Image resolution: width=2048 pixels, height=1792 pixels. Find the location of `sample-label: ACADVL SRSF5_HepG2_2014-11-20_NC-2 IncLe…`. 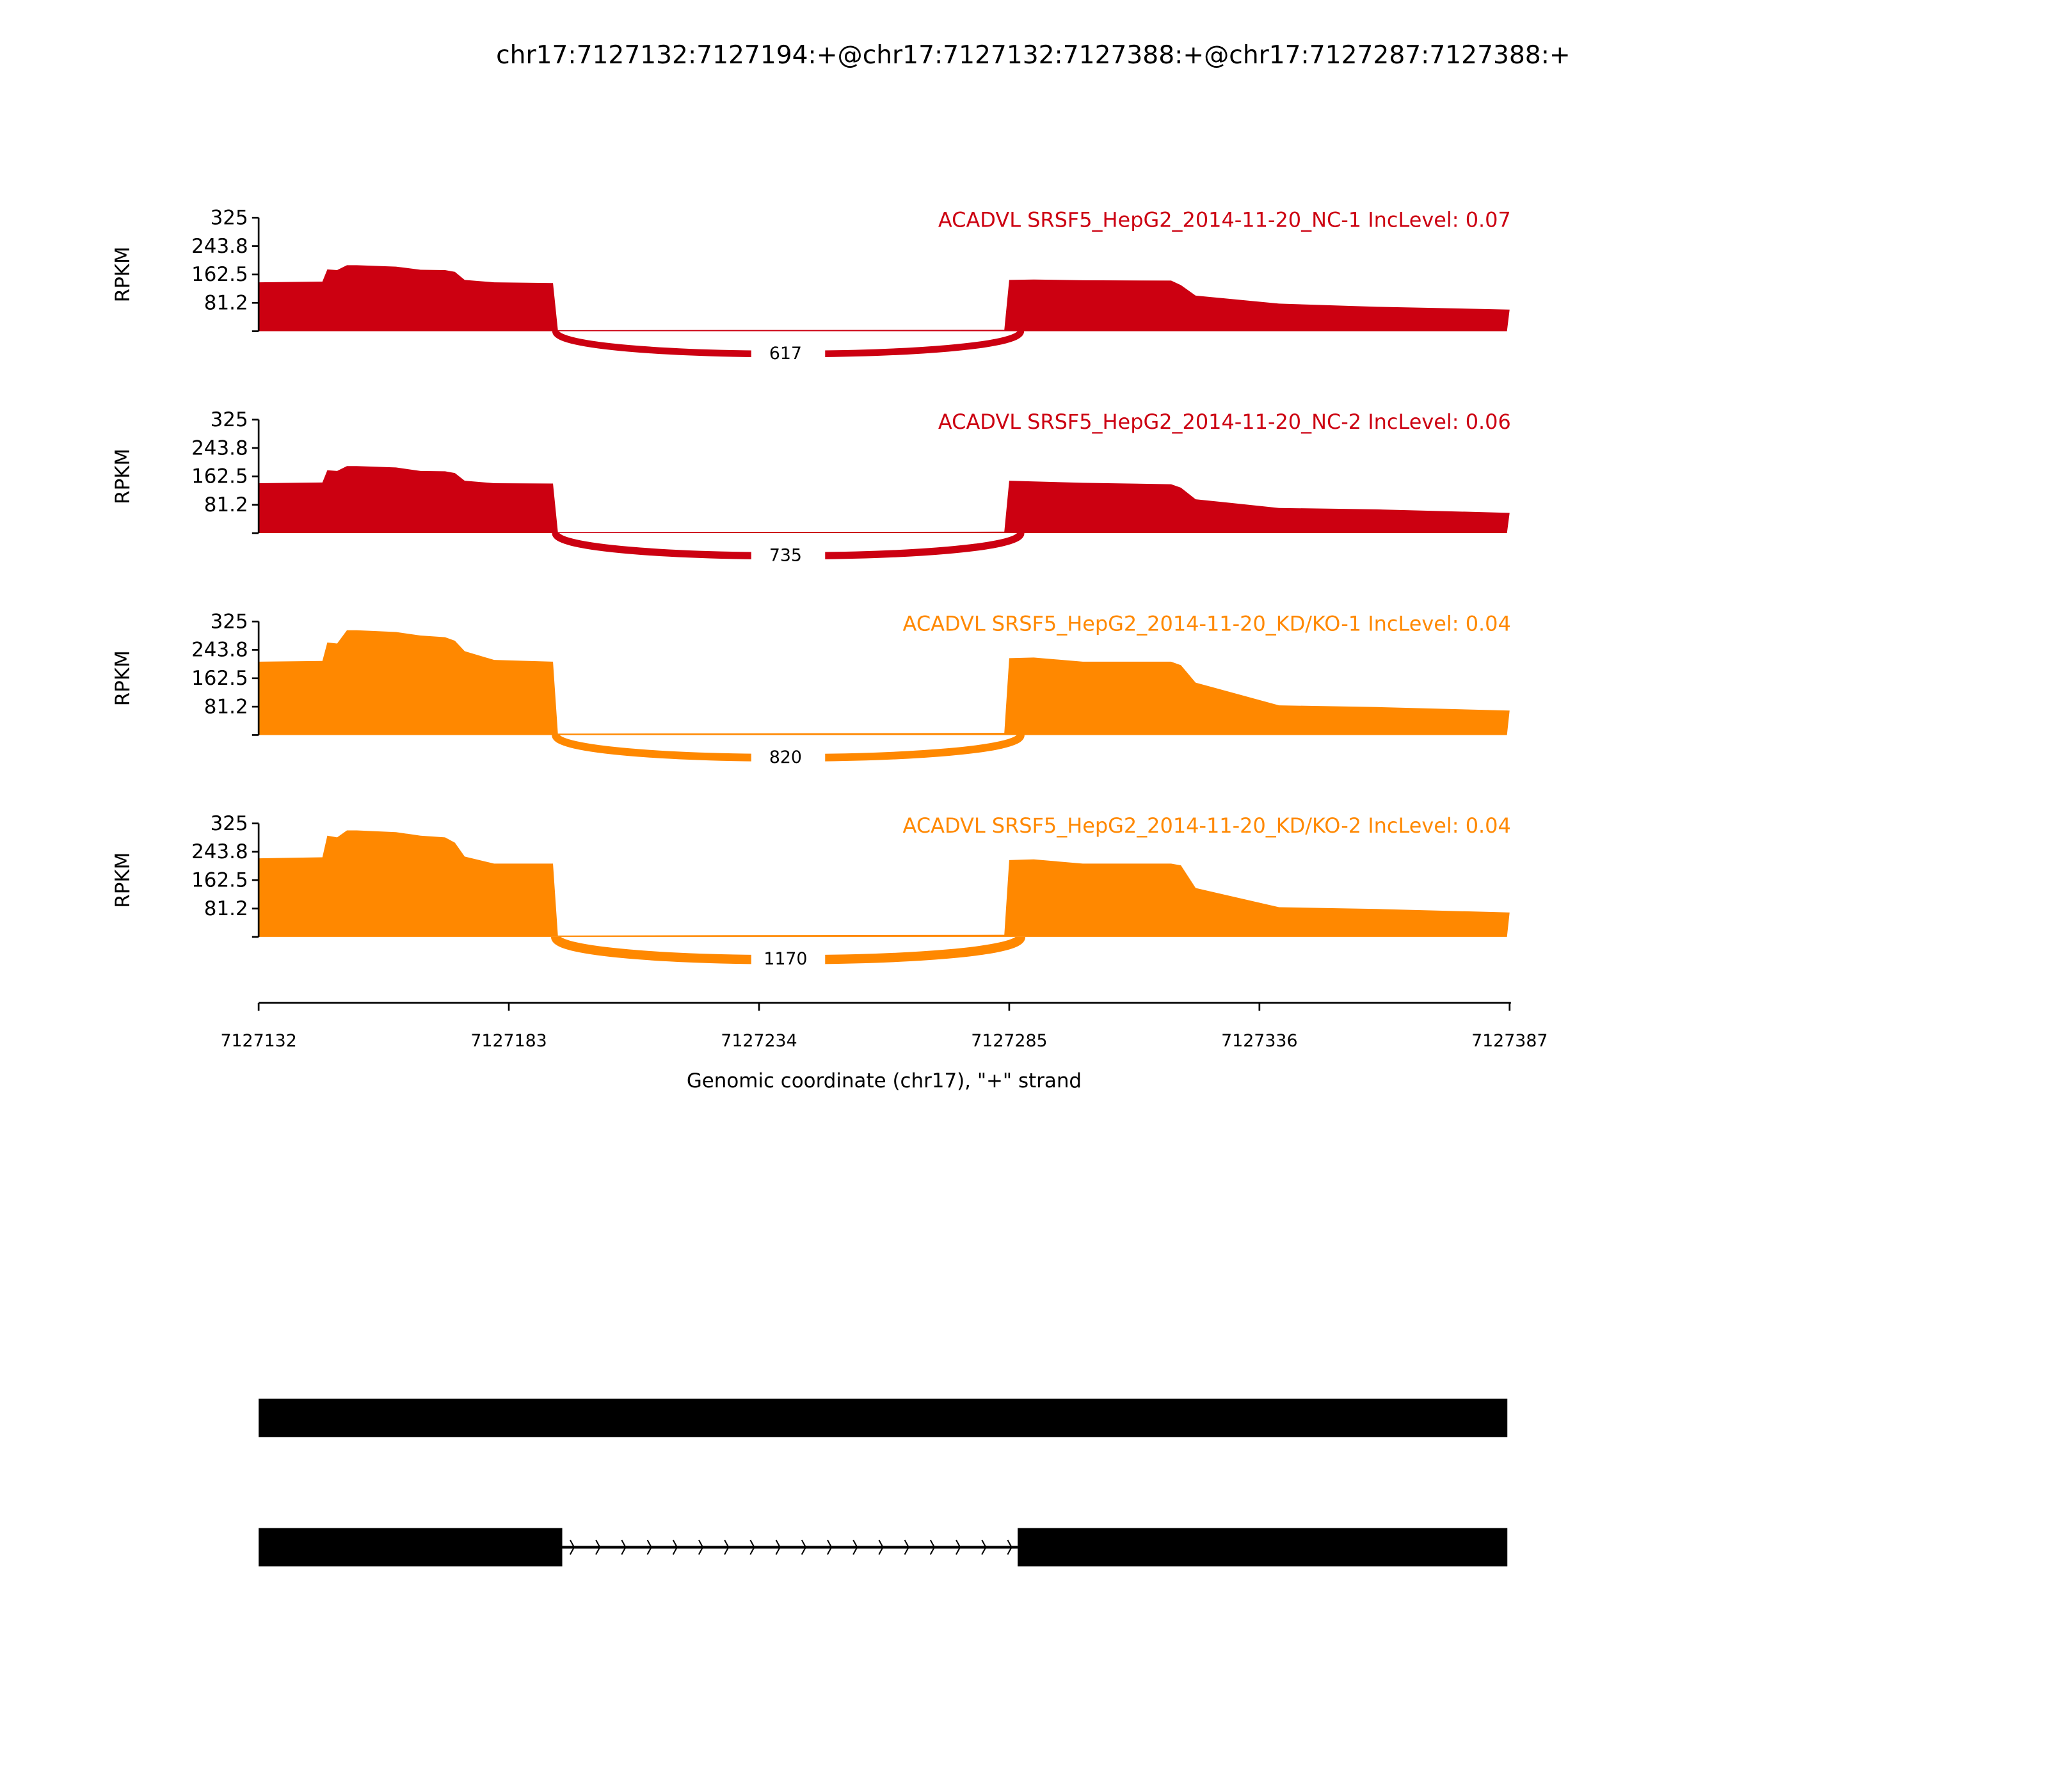

sample-label: ACADVL SRSF5_HepG2_2014-11-20_NC-2 IncLe… is located at coordinates (1224, 422).